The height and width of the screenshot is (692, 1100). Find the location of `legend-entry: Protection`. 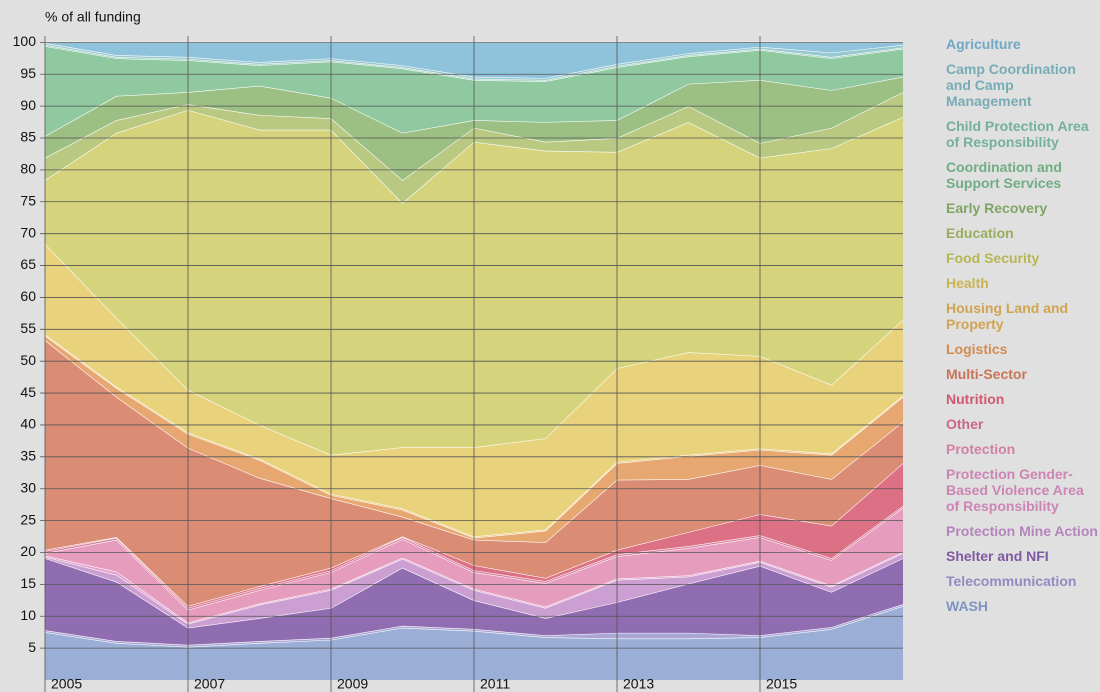

legend-entry: Protection is located at coordinates (981, 449).